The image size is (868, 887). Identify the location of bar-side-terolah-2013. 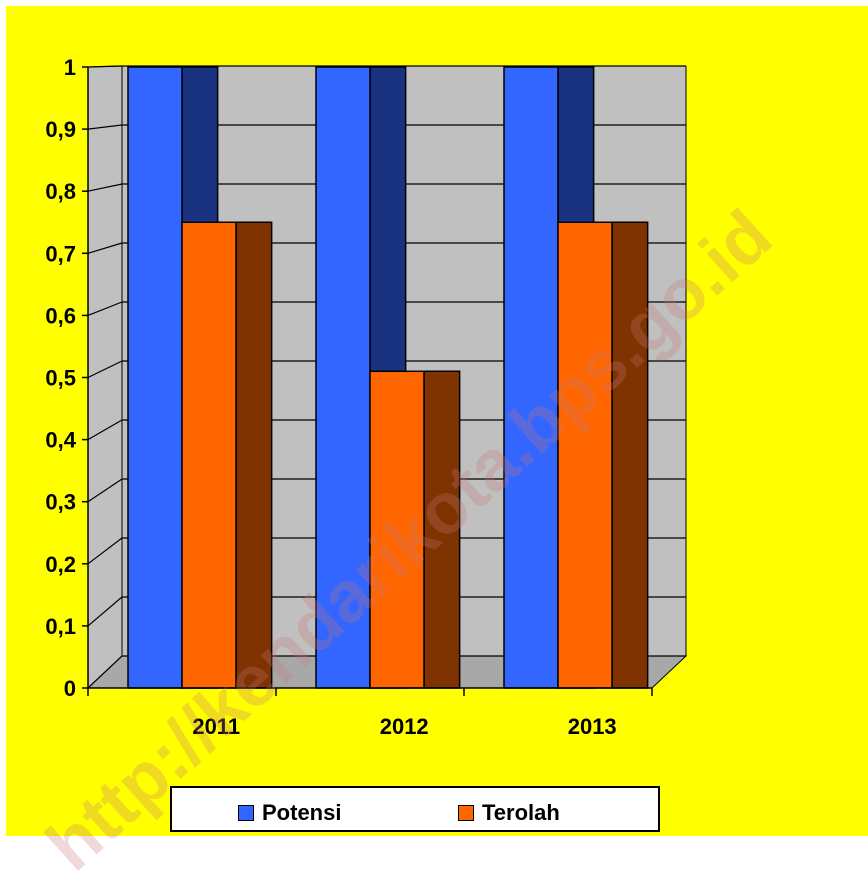
(630, 455).